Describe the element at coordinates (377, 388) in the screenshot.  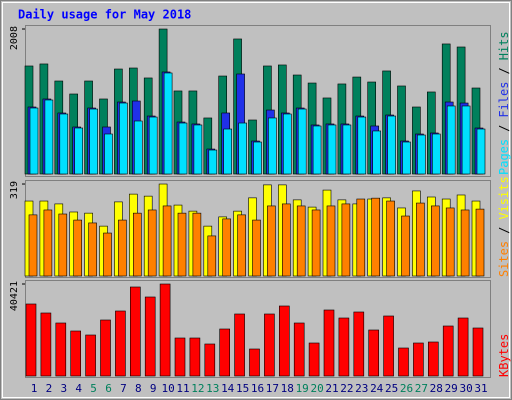
I see `x-tick-label: 24` at that location.